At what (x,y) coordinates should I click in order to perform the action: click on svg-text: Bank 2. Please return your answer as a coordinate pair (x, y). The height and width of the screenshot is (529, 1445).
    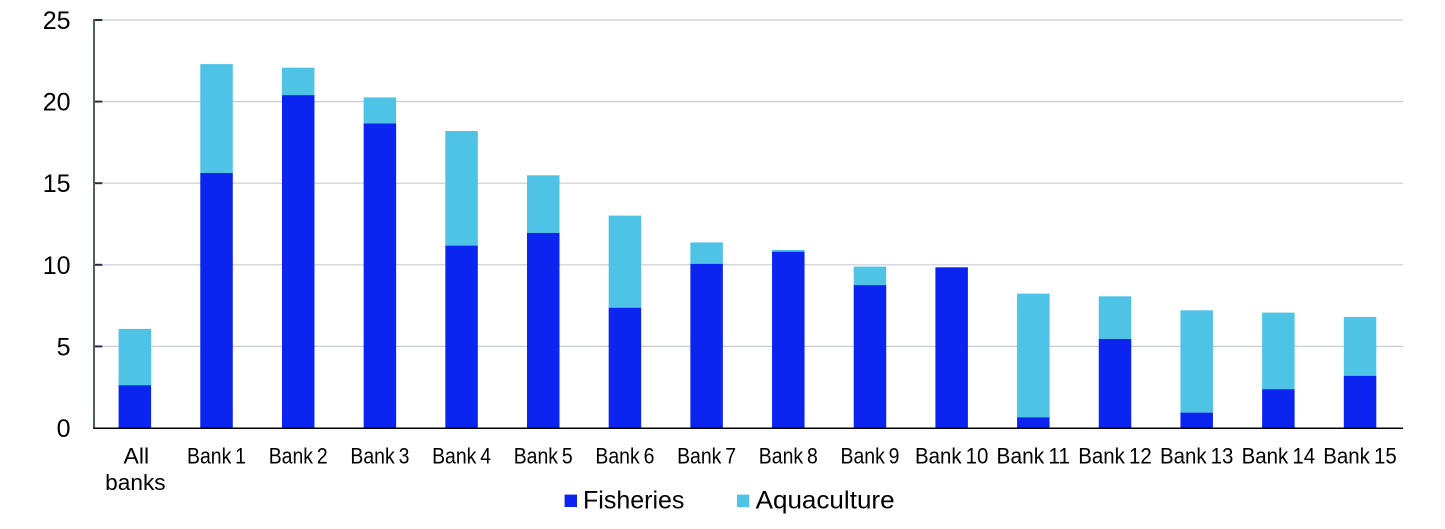
    Looking at the image, I should click on (298, 456).